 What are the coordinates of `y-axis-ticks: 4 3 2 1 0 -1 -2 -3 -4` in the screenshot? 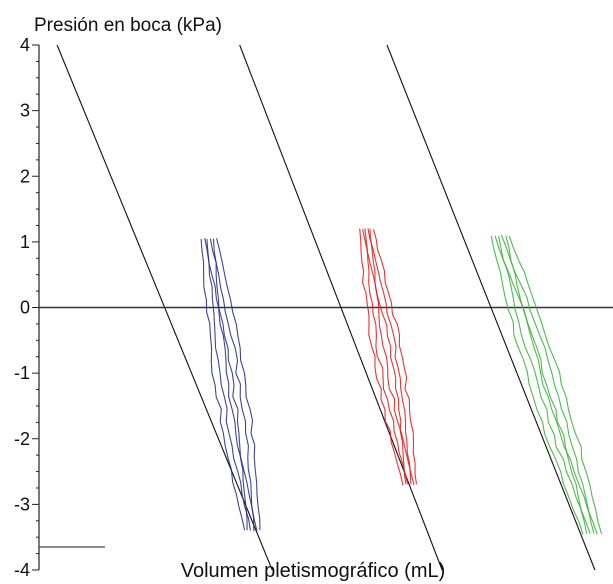 It's located at (26, 307).